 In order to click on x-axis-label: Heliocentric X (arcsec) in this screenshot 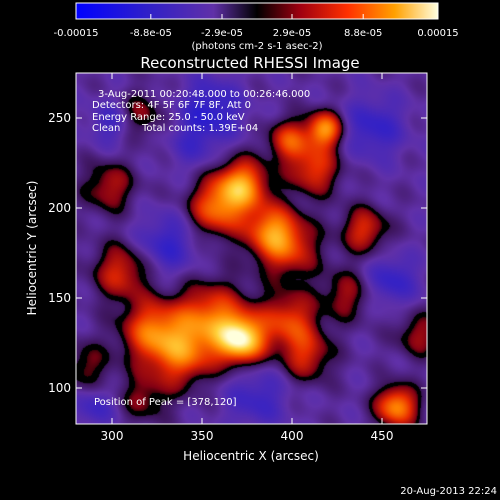, I will do `click(251, 456)`.